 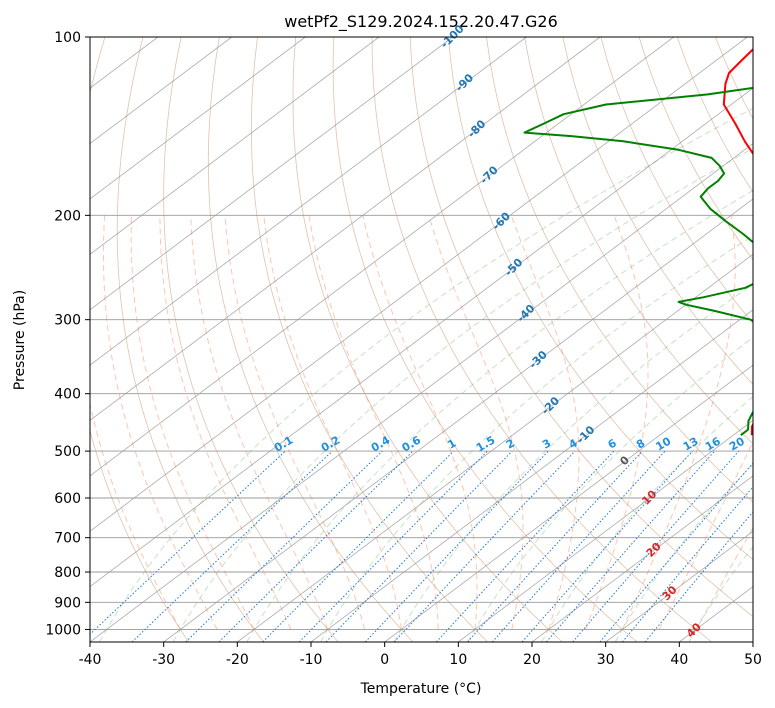 What do you see at coordinates (67, 216) in the screenshot?
I see `y-tick-label: 200` at bounding box center [67, 216].